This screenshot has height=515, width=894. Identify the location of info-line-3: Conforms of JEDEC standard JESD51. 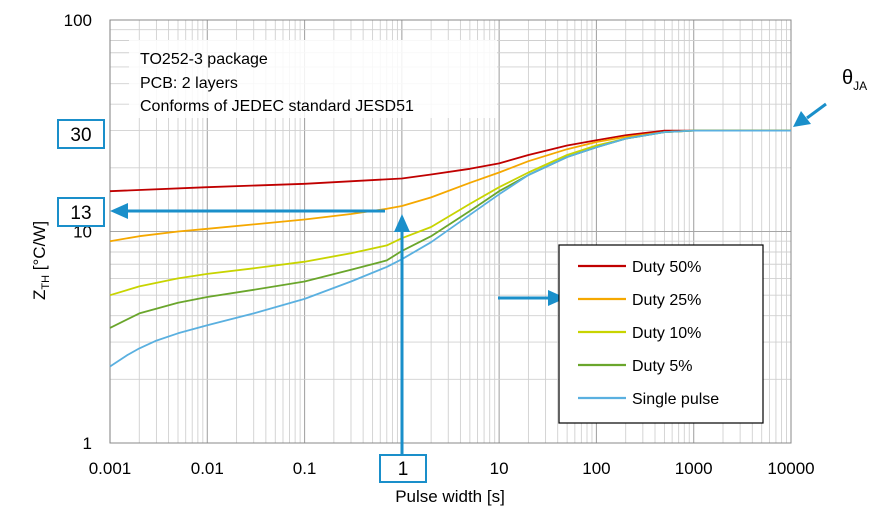
(277, 106).